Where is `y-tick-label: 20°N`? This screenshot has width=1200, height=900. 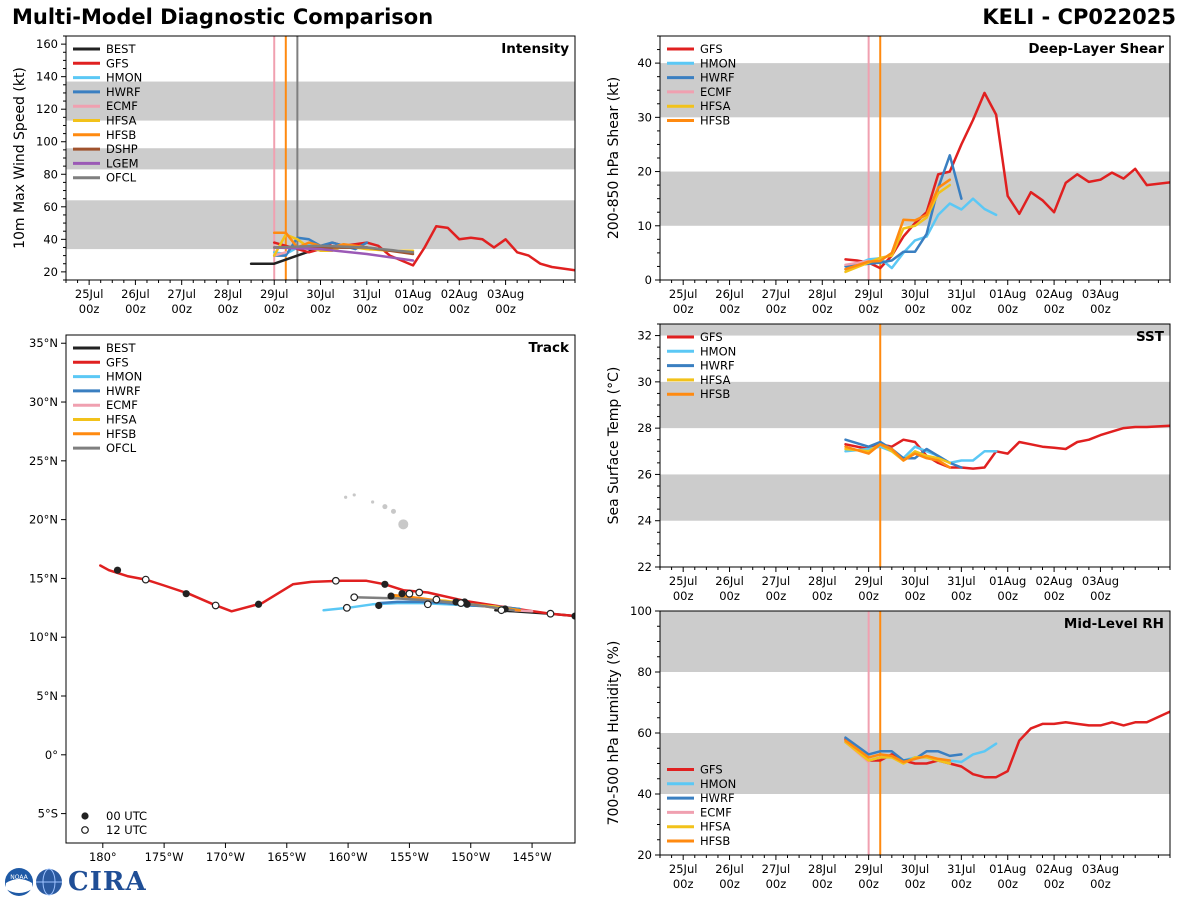
y-tick-label: 20°N is located at coordinates (43, 520).